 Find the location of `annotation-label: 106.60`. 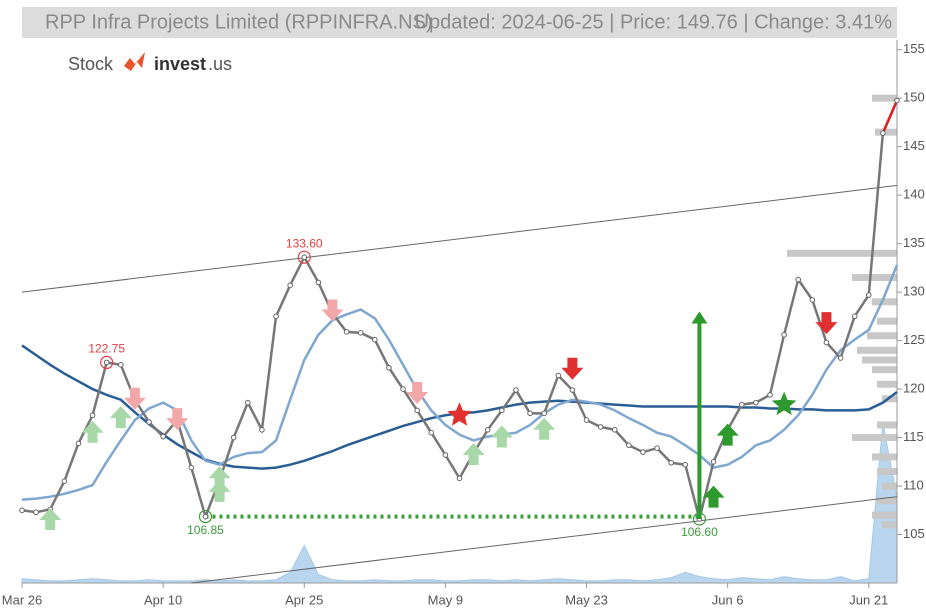

annotation-label: 106.60 is located at coordinates (699, 532).